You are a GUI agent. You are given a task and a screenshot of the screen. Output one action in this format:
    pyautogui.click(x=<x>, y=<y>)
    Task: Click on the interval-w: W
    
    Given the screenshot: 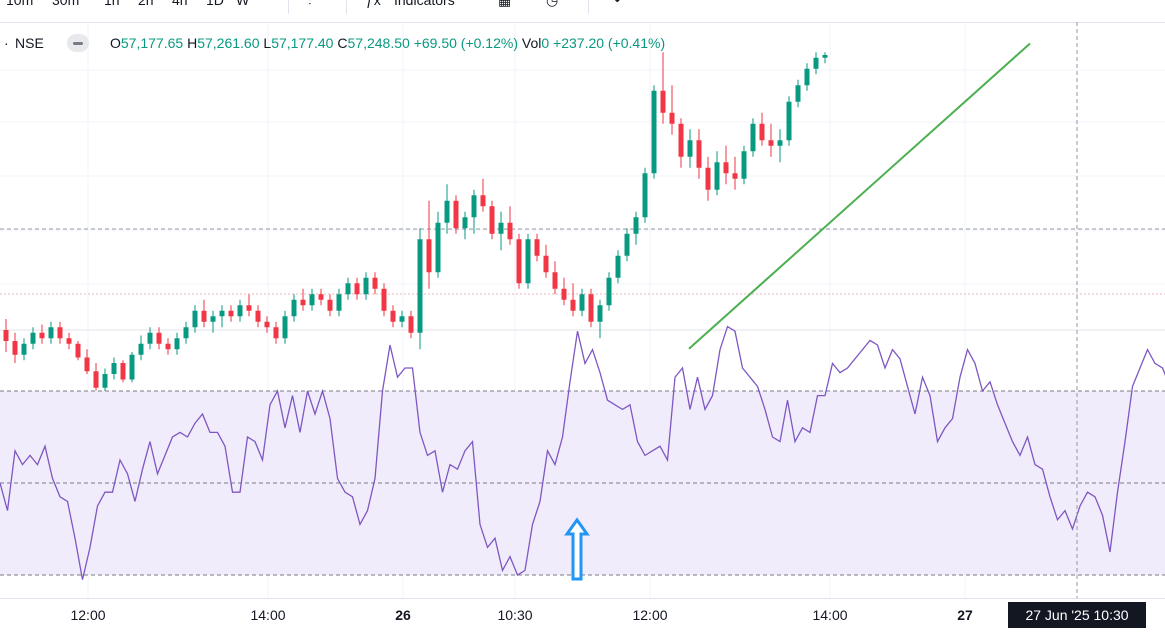 What is the action you would take?
    pyautogui.click(x=243, y=4)
    